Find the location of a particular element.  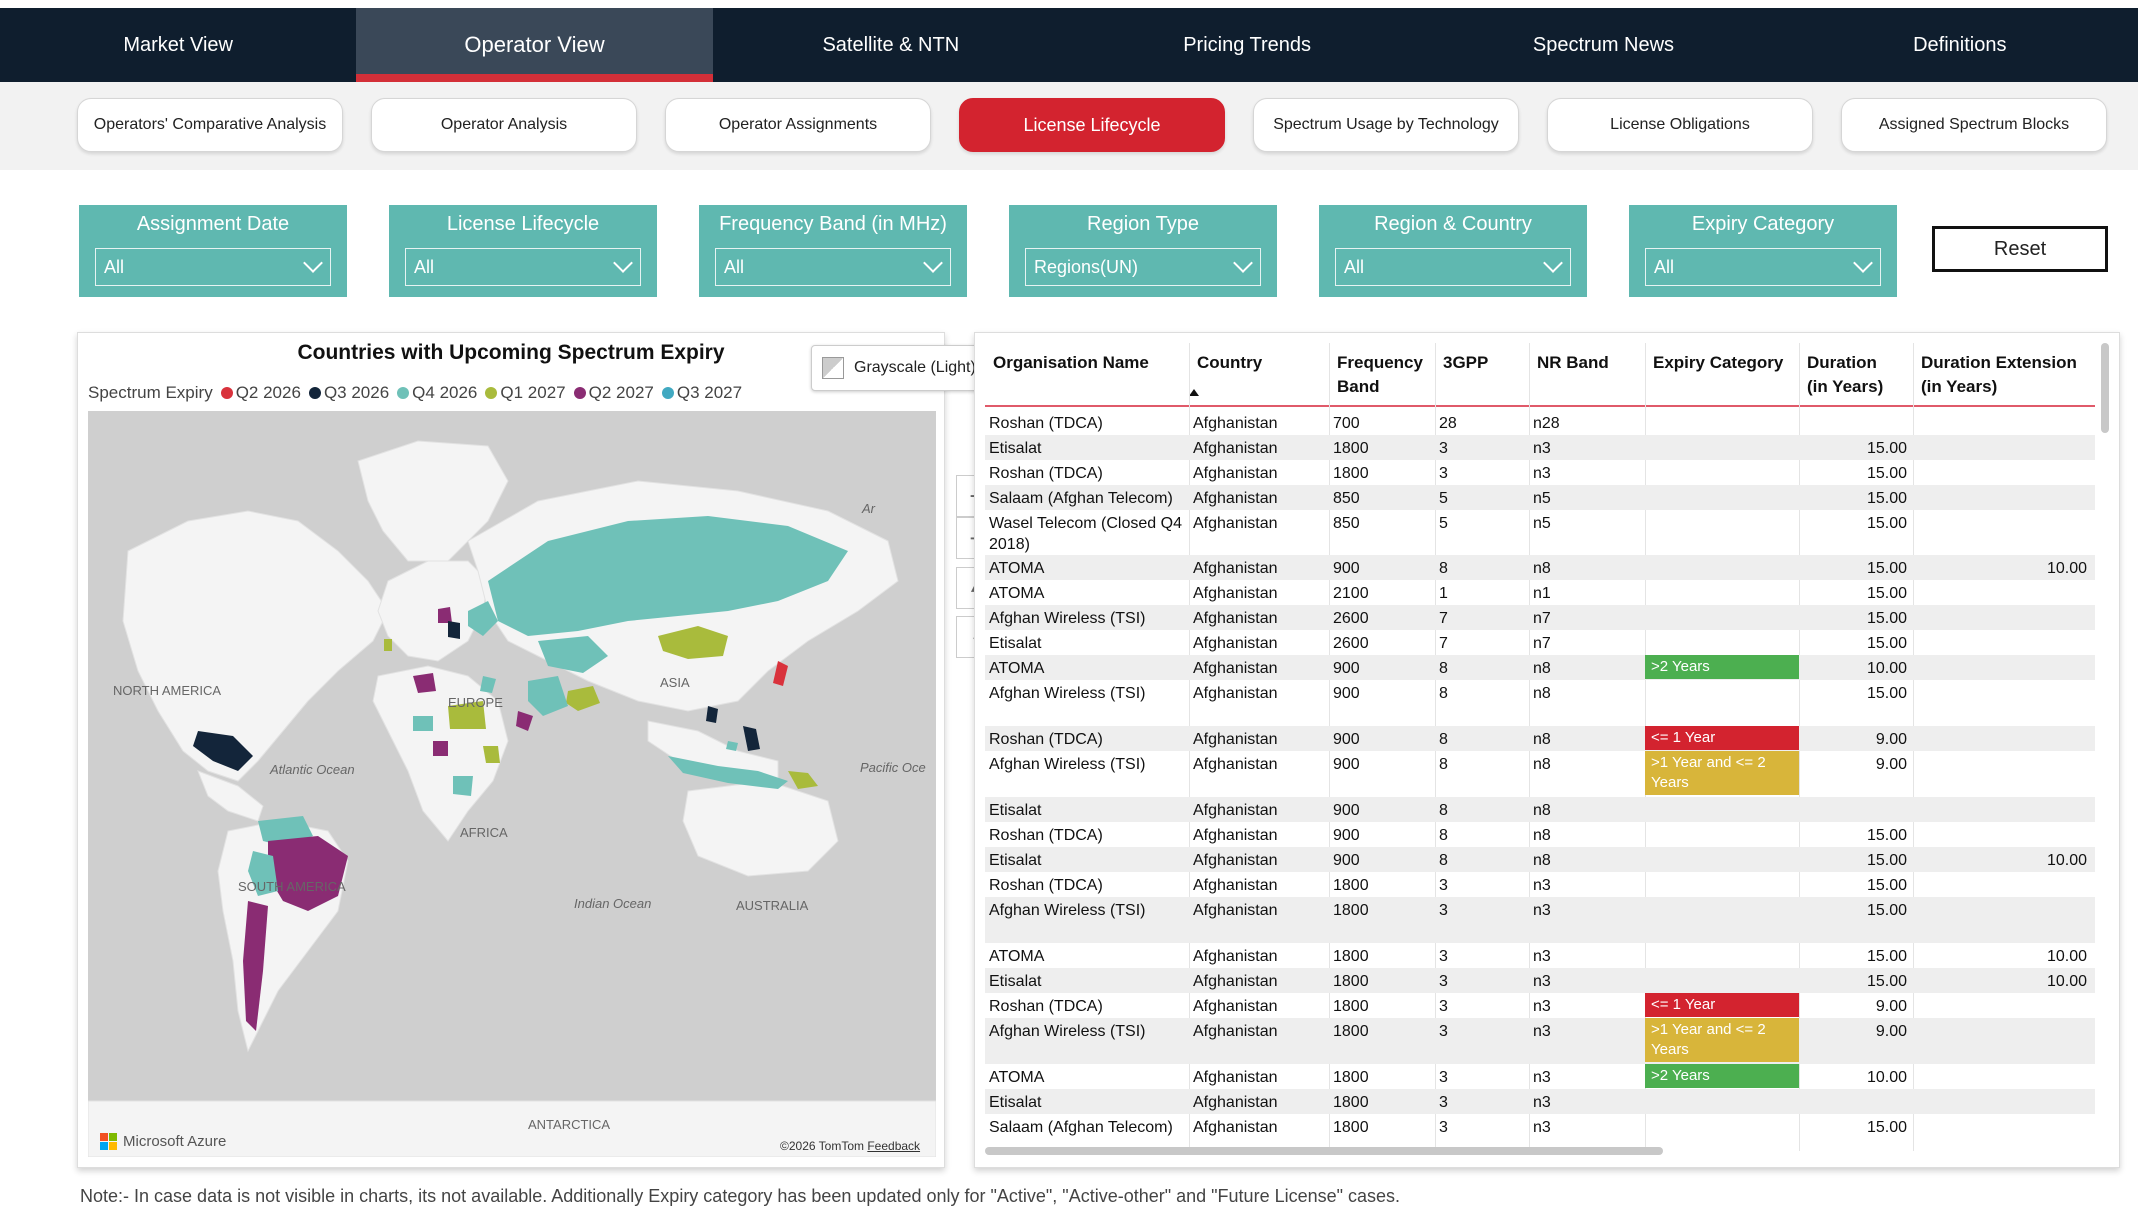

cell-nr: n3 is located at coordinates (1542, 885).